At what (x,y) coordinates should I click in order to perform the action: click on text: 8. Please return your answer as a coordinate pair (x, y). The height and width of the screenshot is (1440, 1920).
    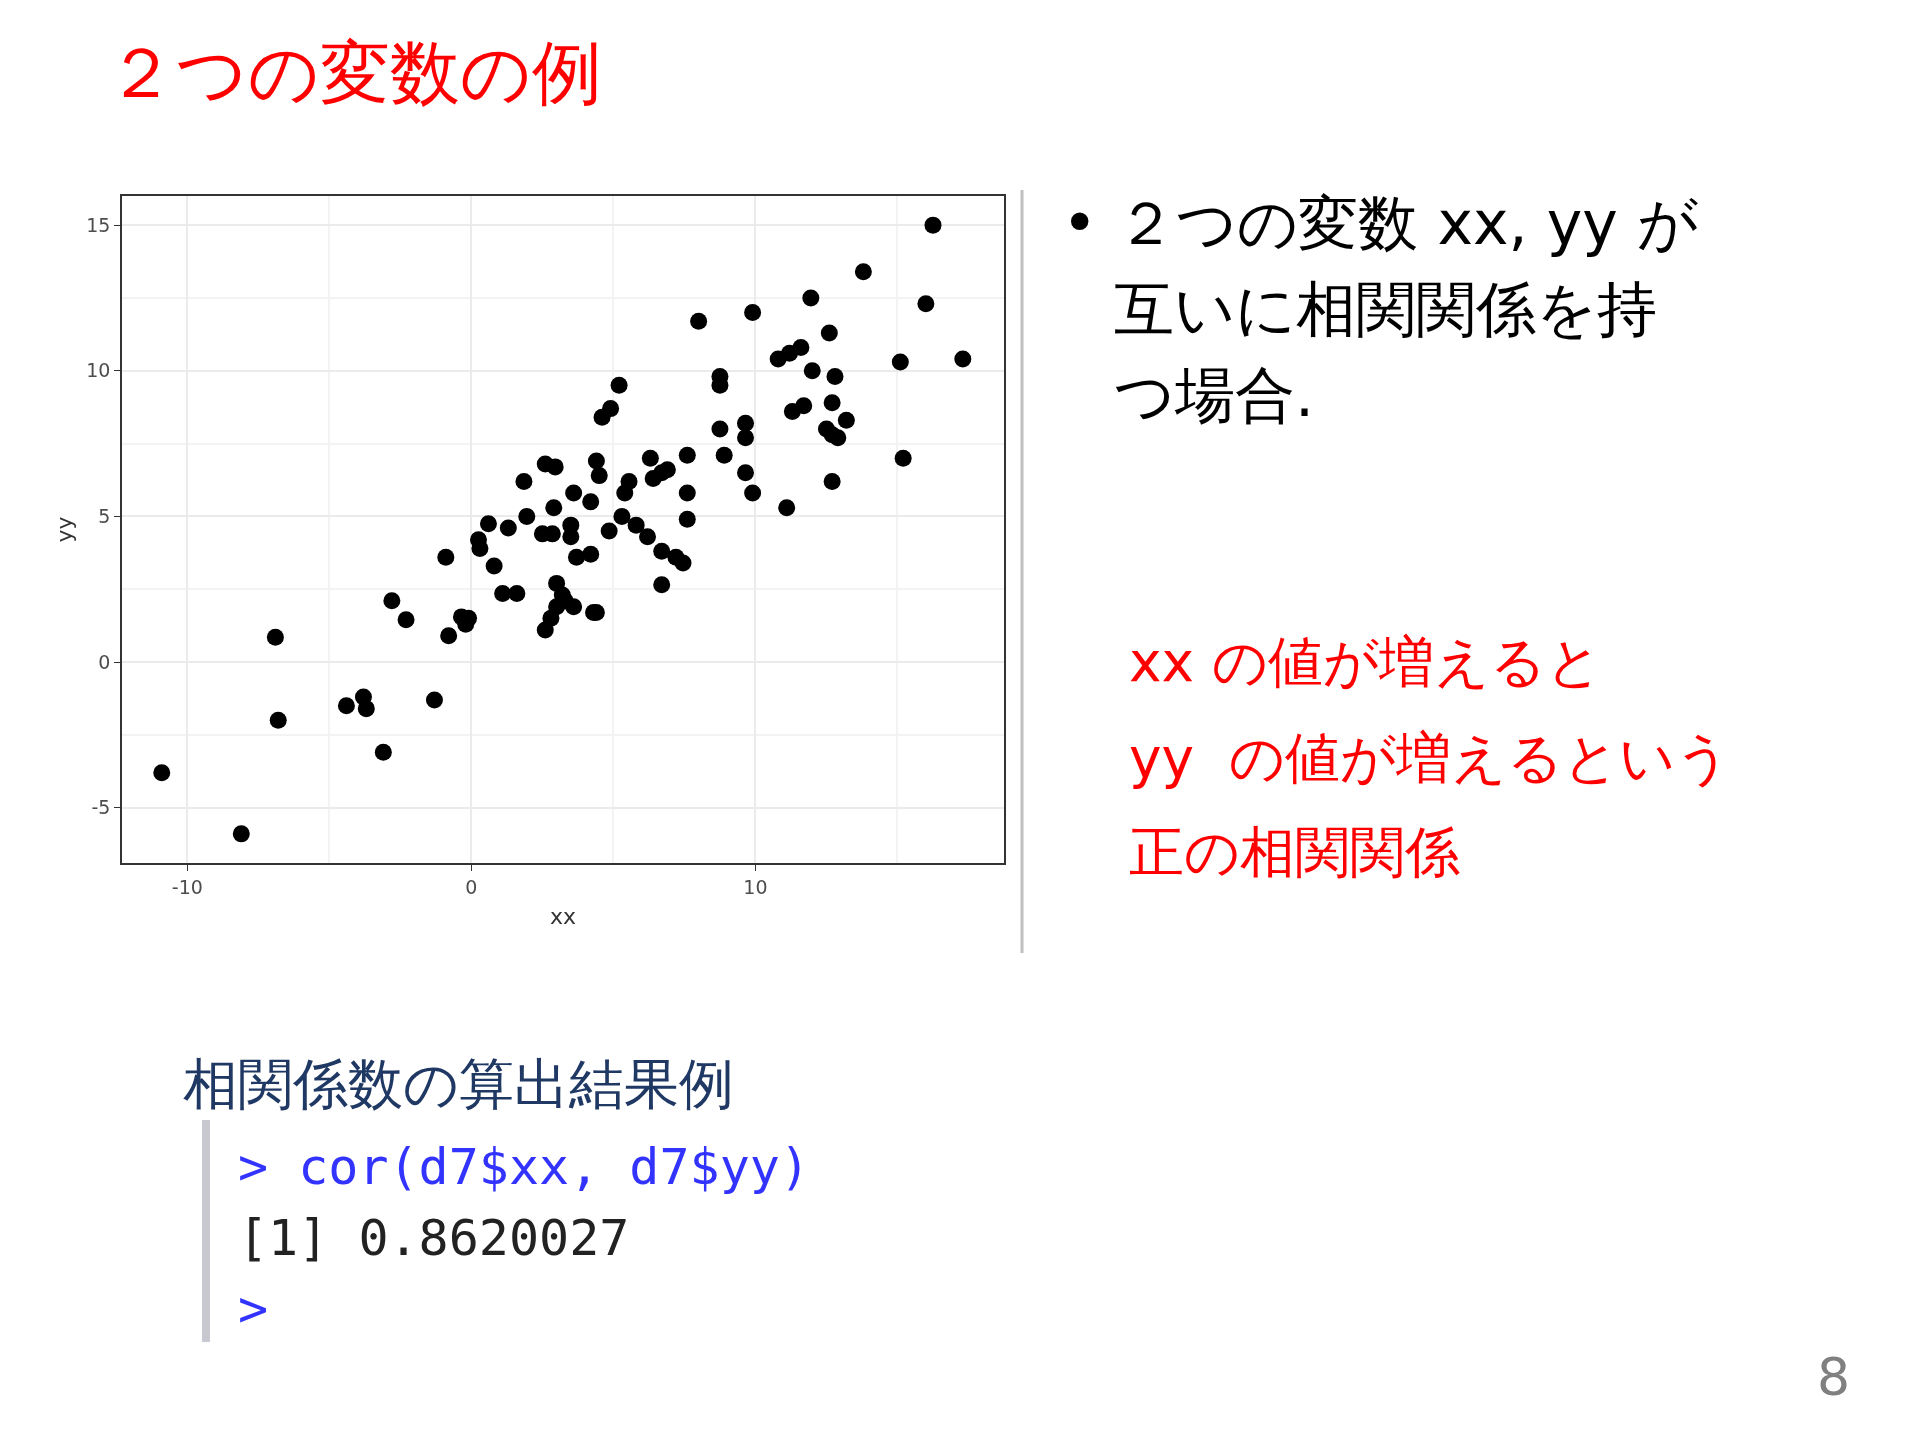
    Looking at the image, I should click on (1834, 1377).